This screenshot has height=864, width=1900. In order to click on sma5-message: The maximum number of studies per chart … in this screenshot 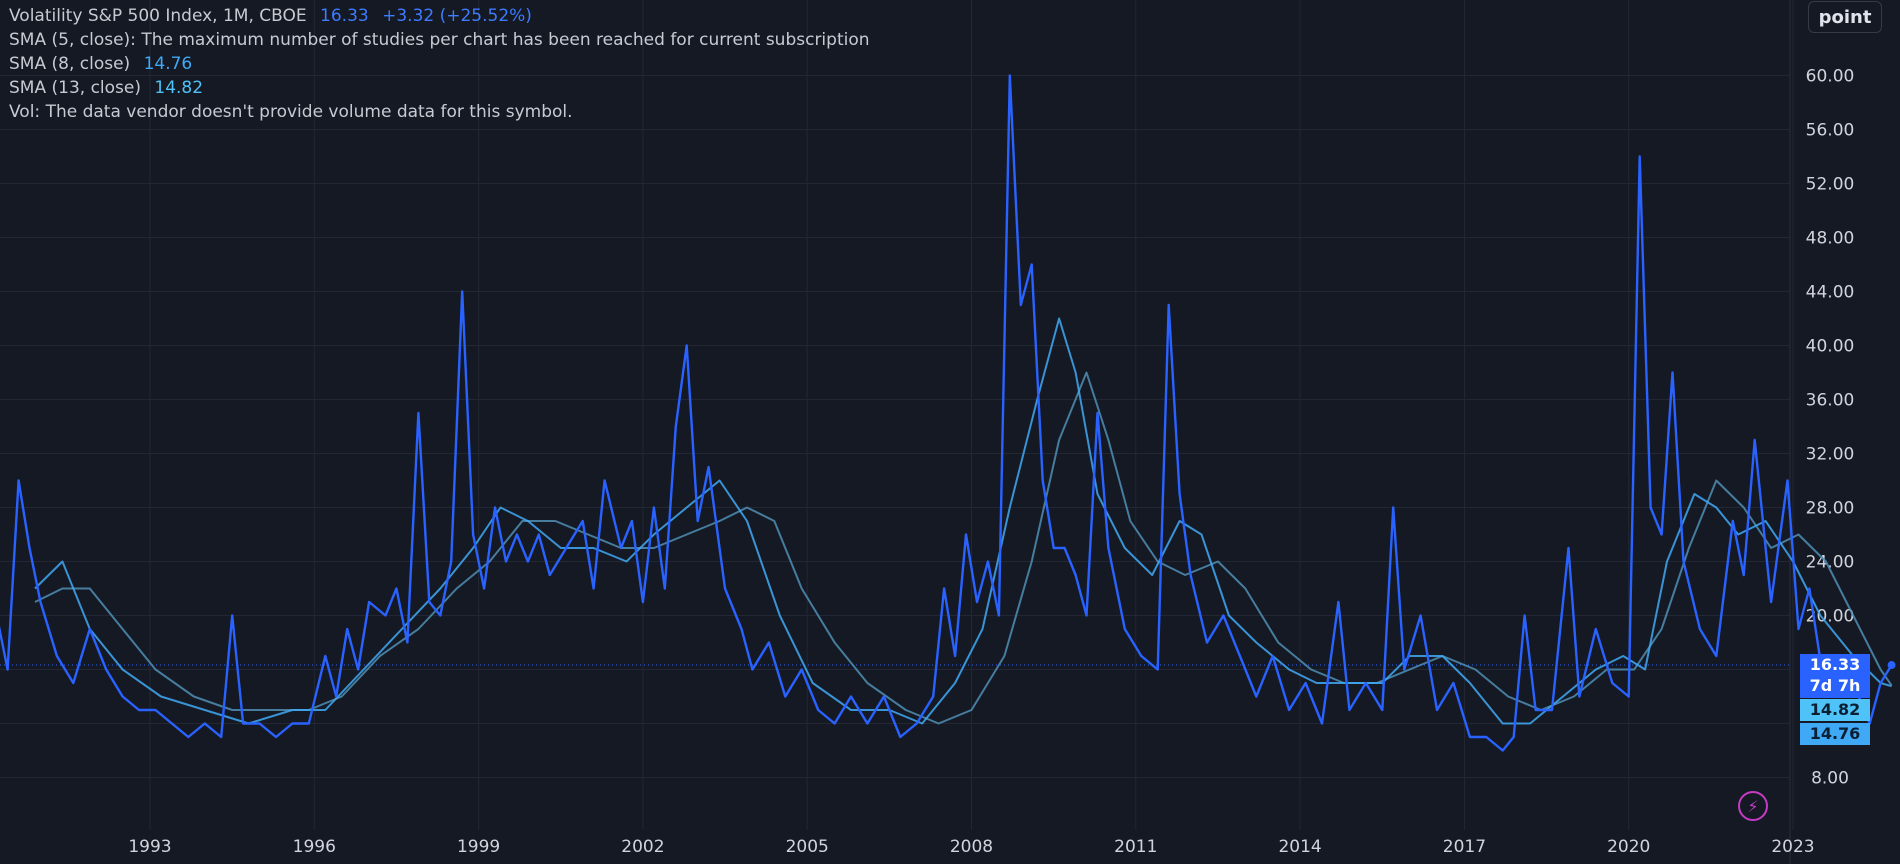, I will do `click(505, 40)`.